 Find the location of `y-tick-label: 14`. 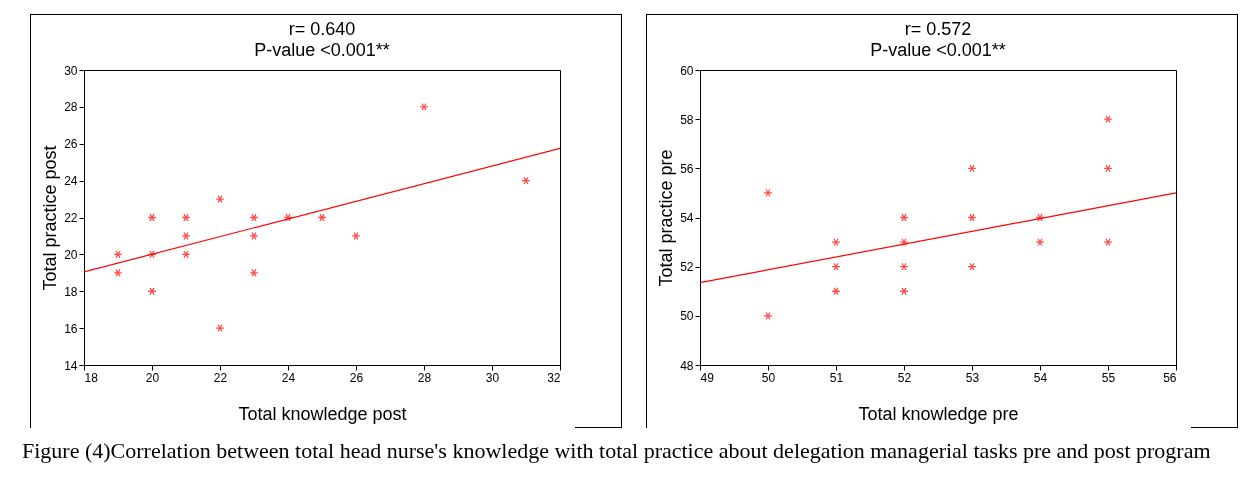

y-tick-label: 14 is located at coordinates (71, 365).